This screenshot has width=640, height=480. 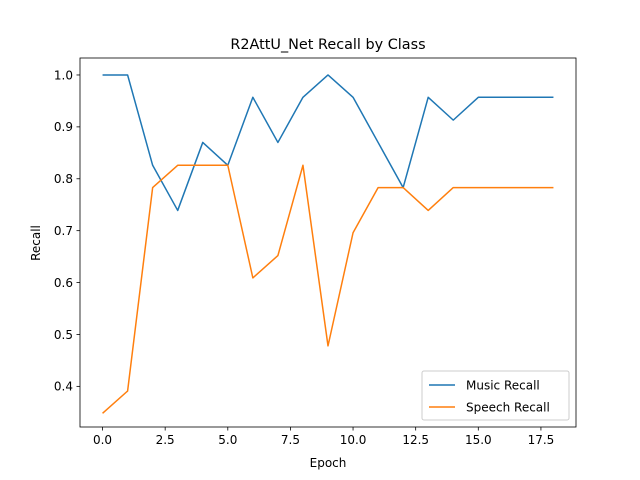 I want to click on x-tick-label: 17.5, so click(x=541, y=440).